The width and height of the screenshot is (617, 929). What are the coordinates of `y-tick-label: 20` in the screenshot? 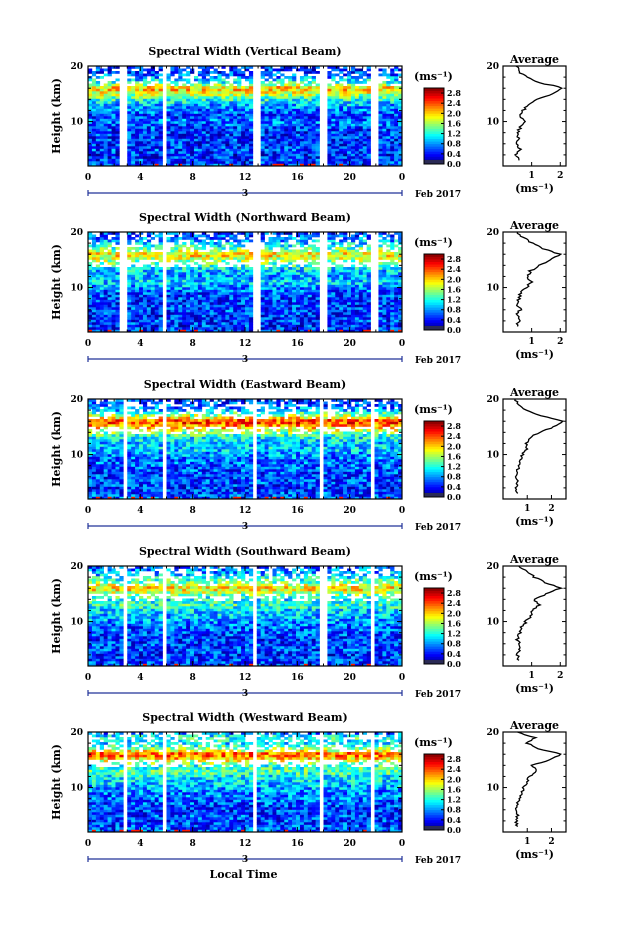 It's located at (76, 567).